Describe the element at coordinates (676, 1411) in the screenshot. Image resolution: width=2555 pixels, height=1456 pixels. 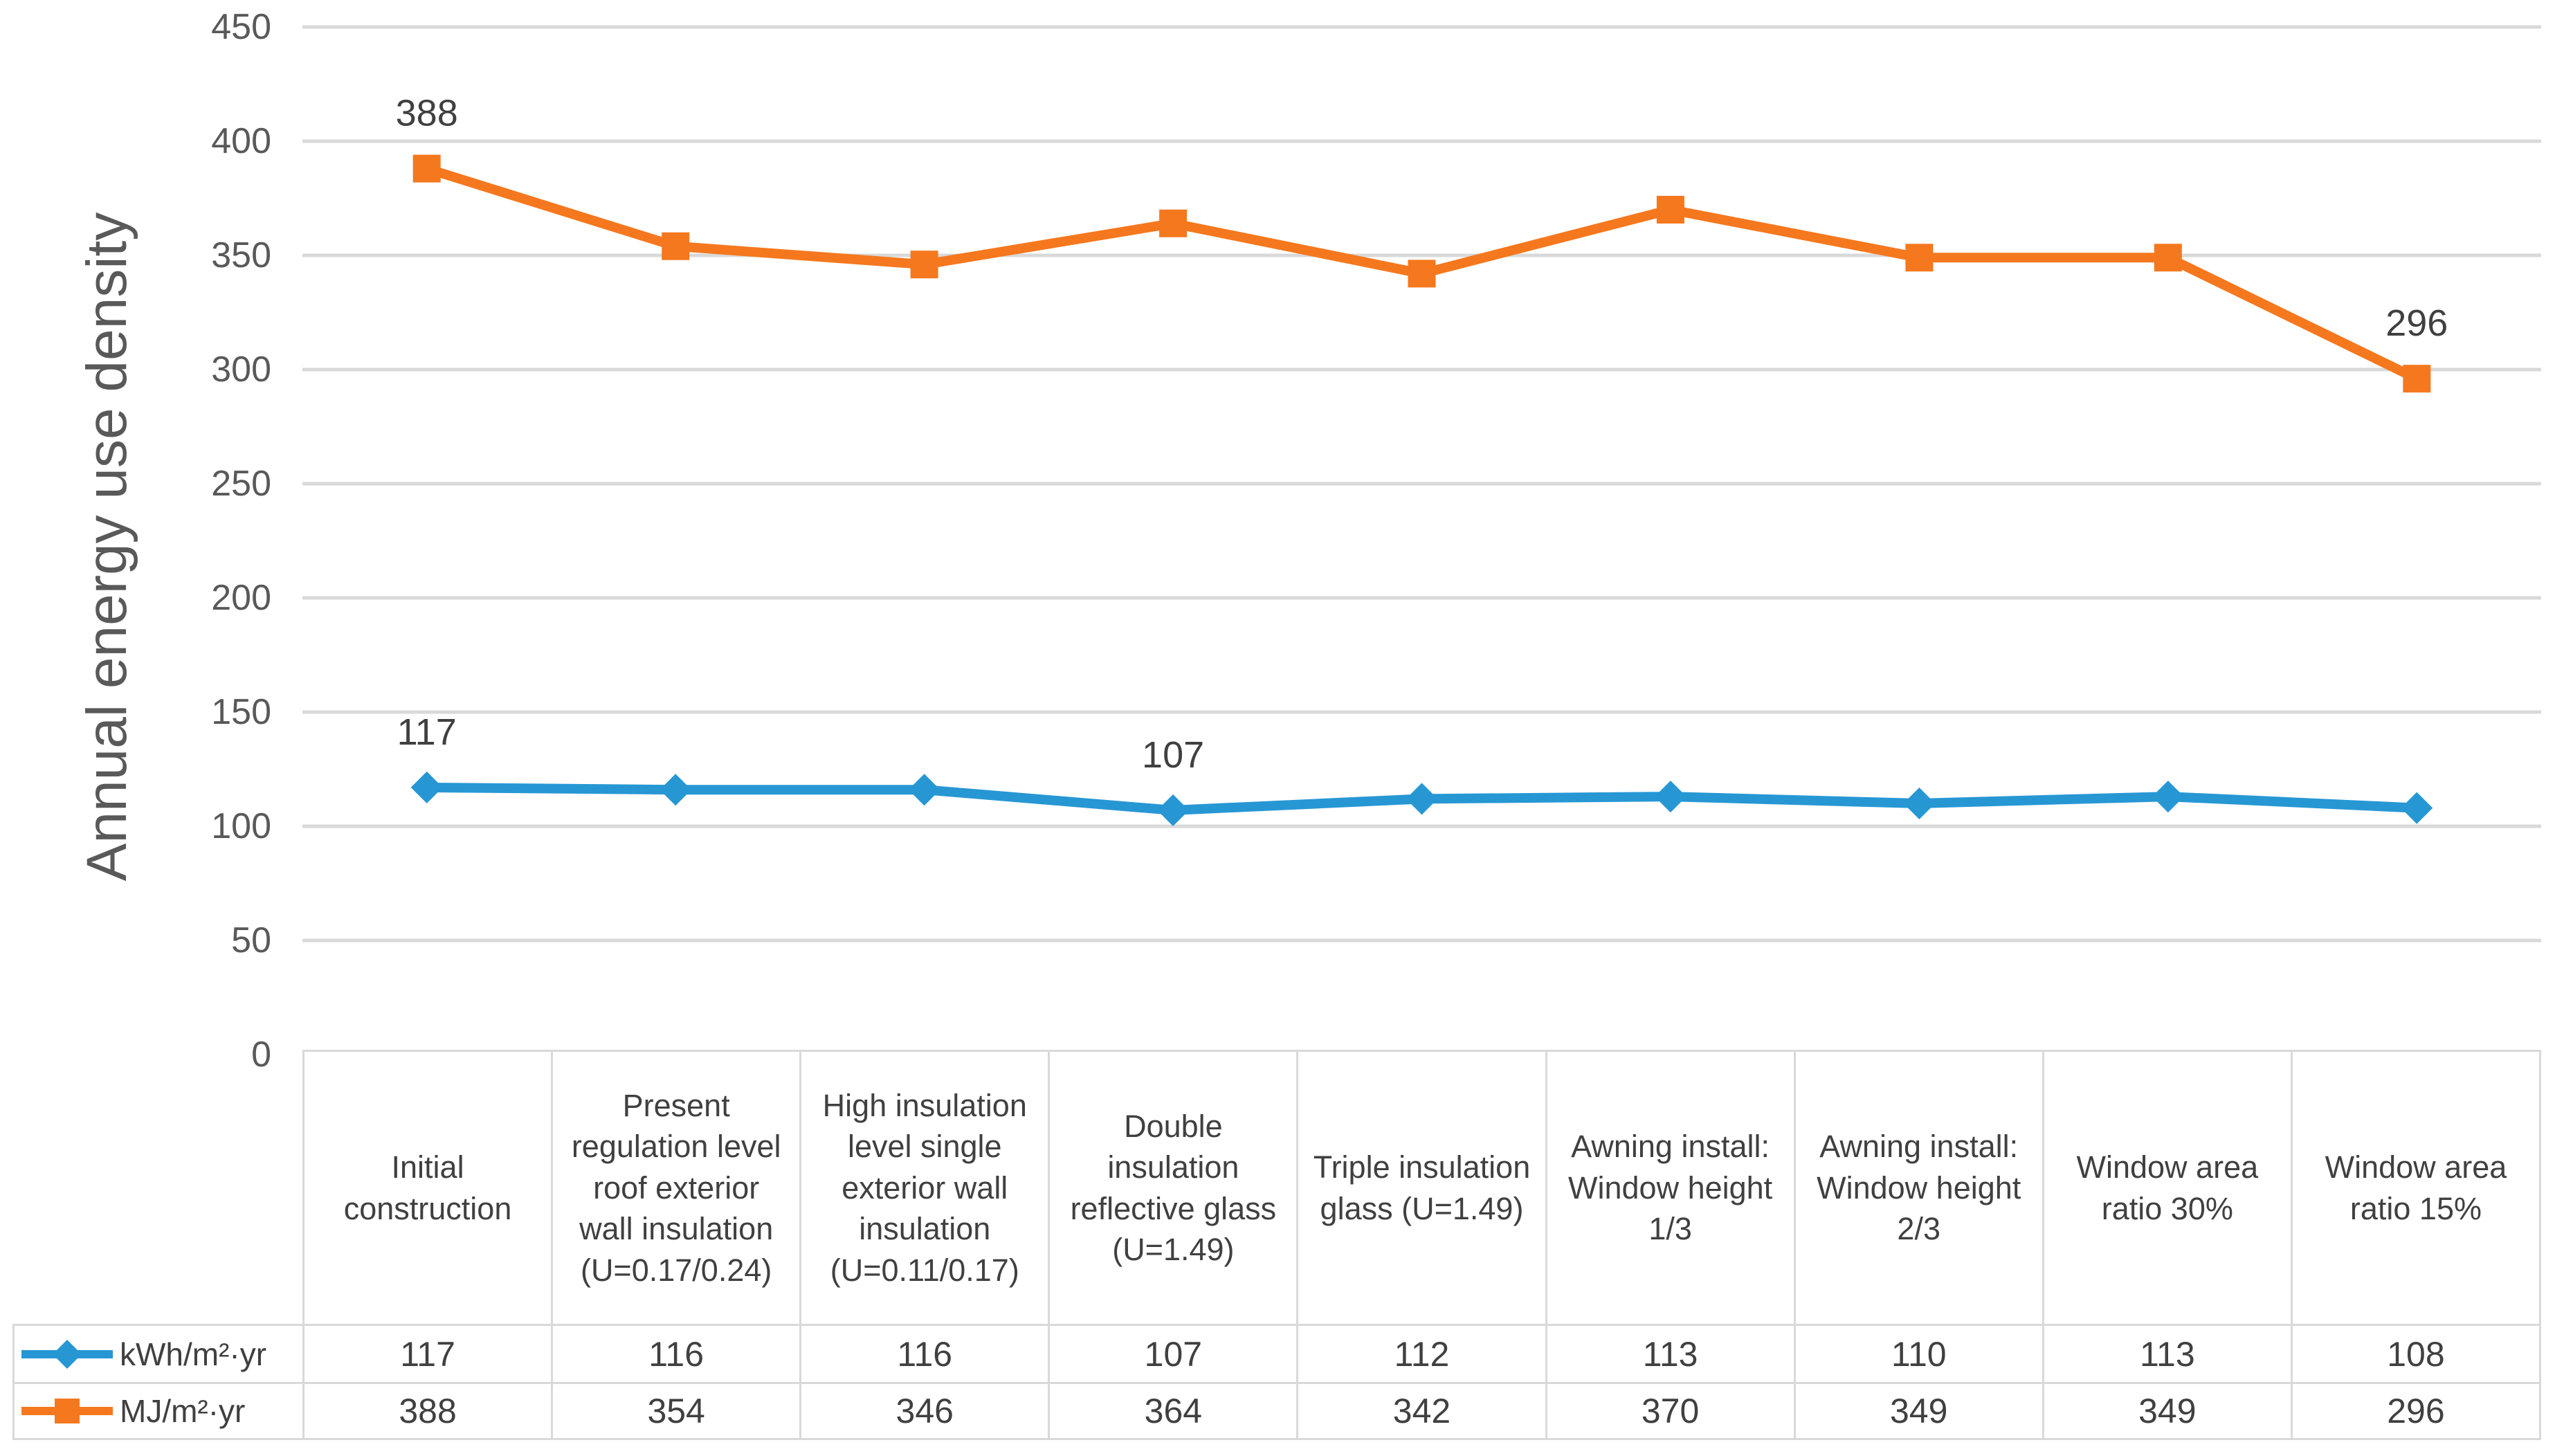
I see `value-cell-mj-1: 354` at that location.